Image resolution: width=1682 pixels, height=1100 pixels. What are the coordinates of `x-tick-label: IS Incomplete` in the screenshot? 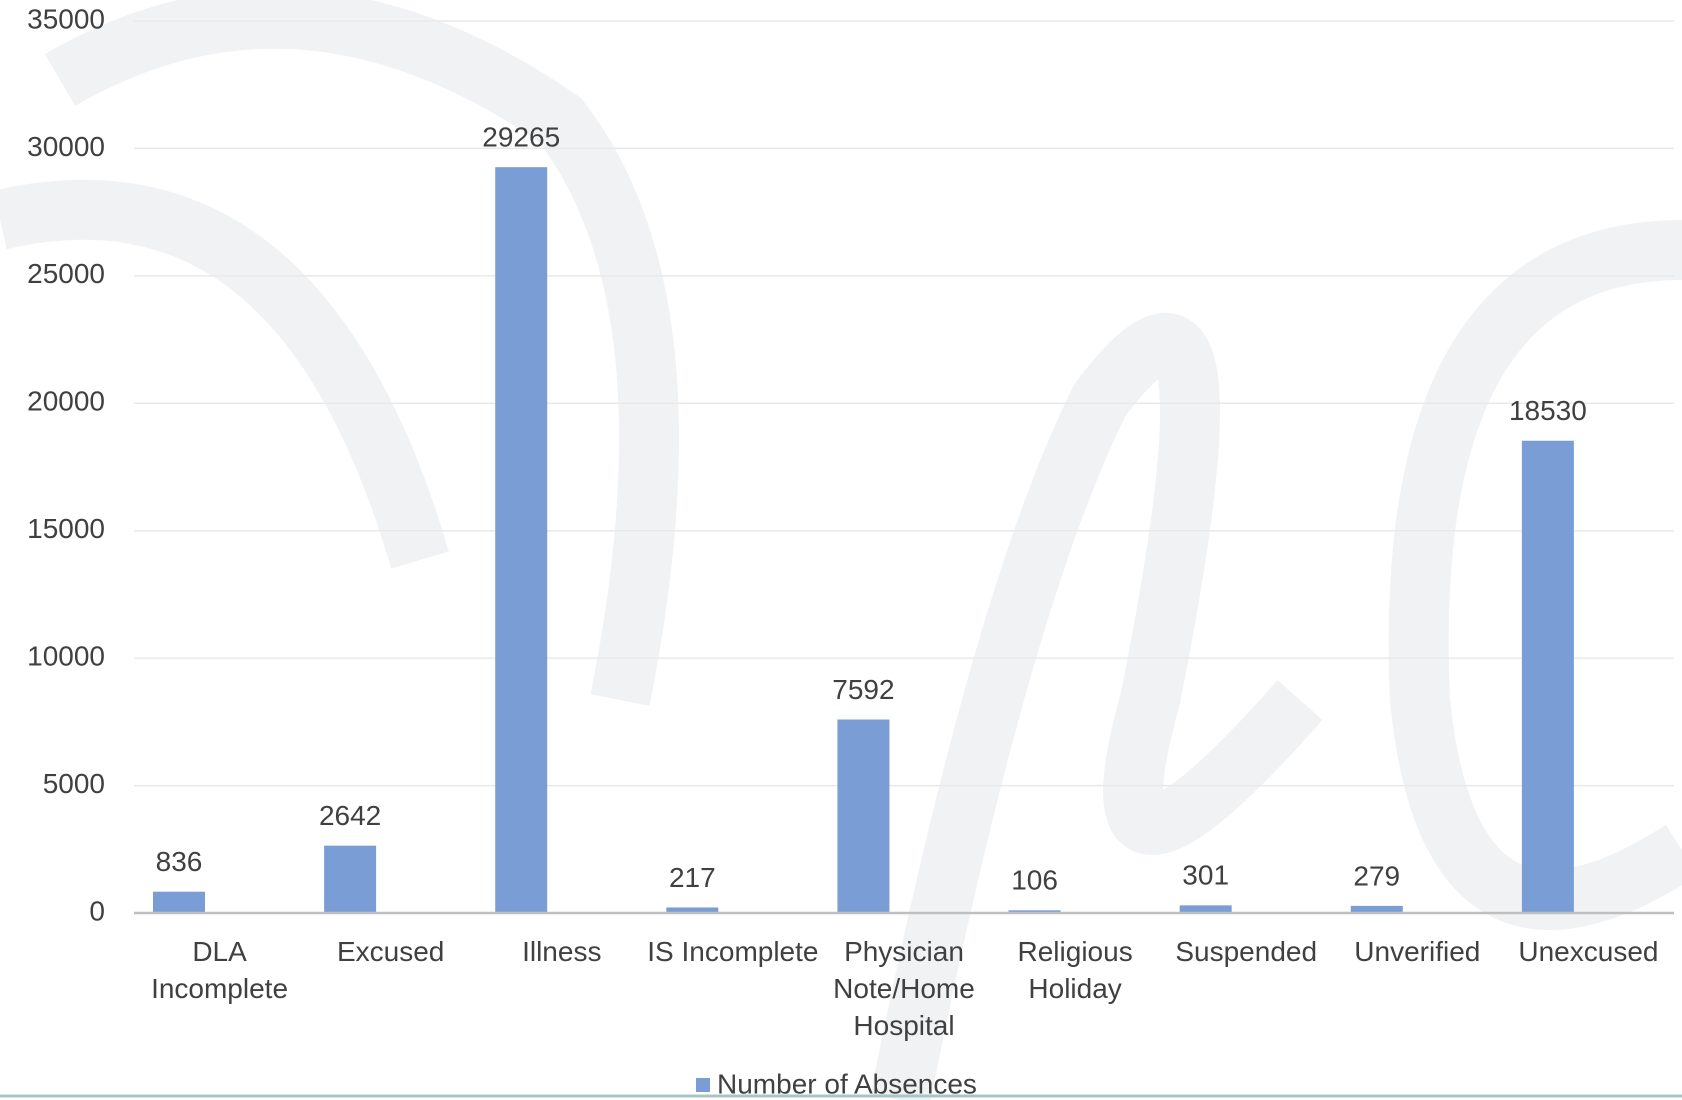 It's located at (733, 951).